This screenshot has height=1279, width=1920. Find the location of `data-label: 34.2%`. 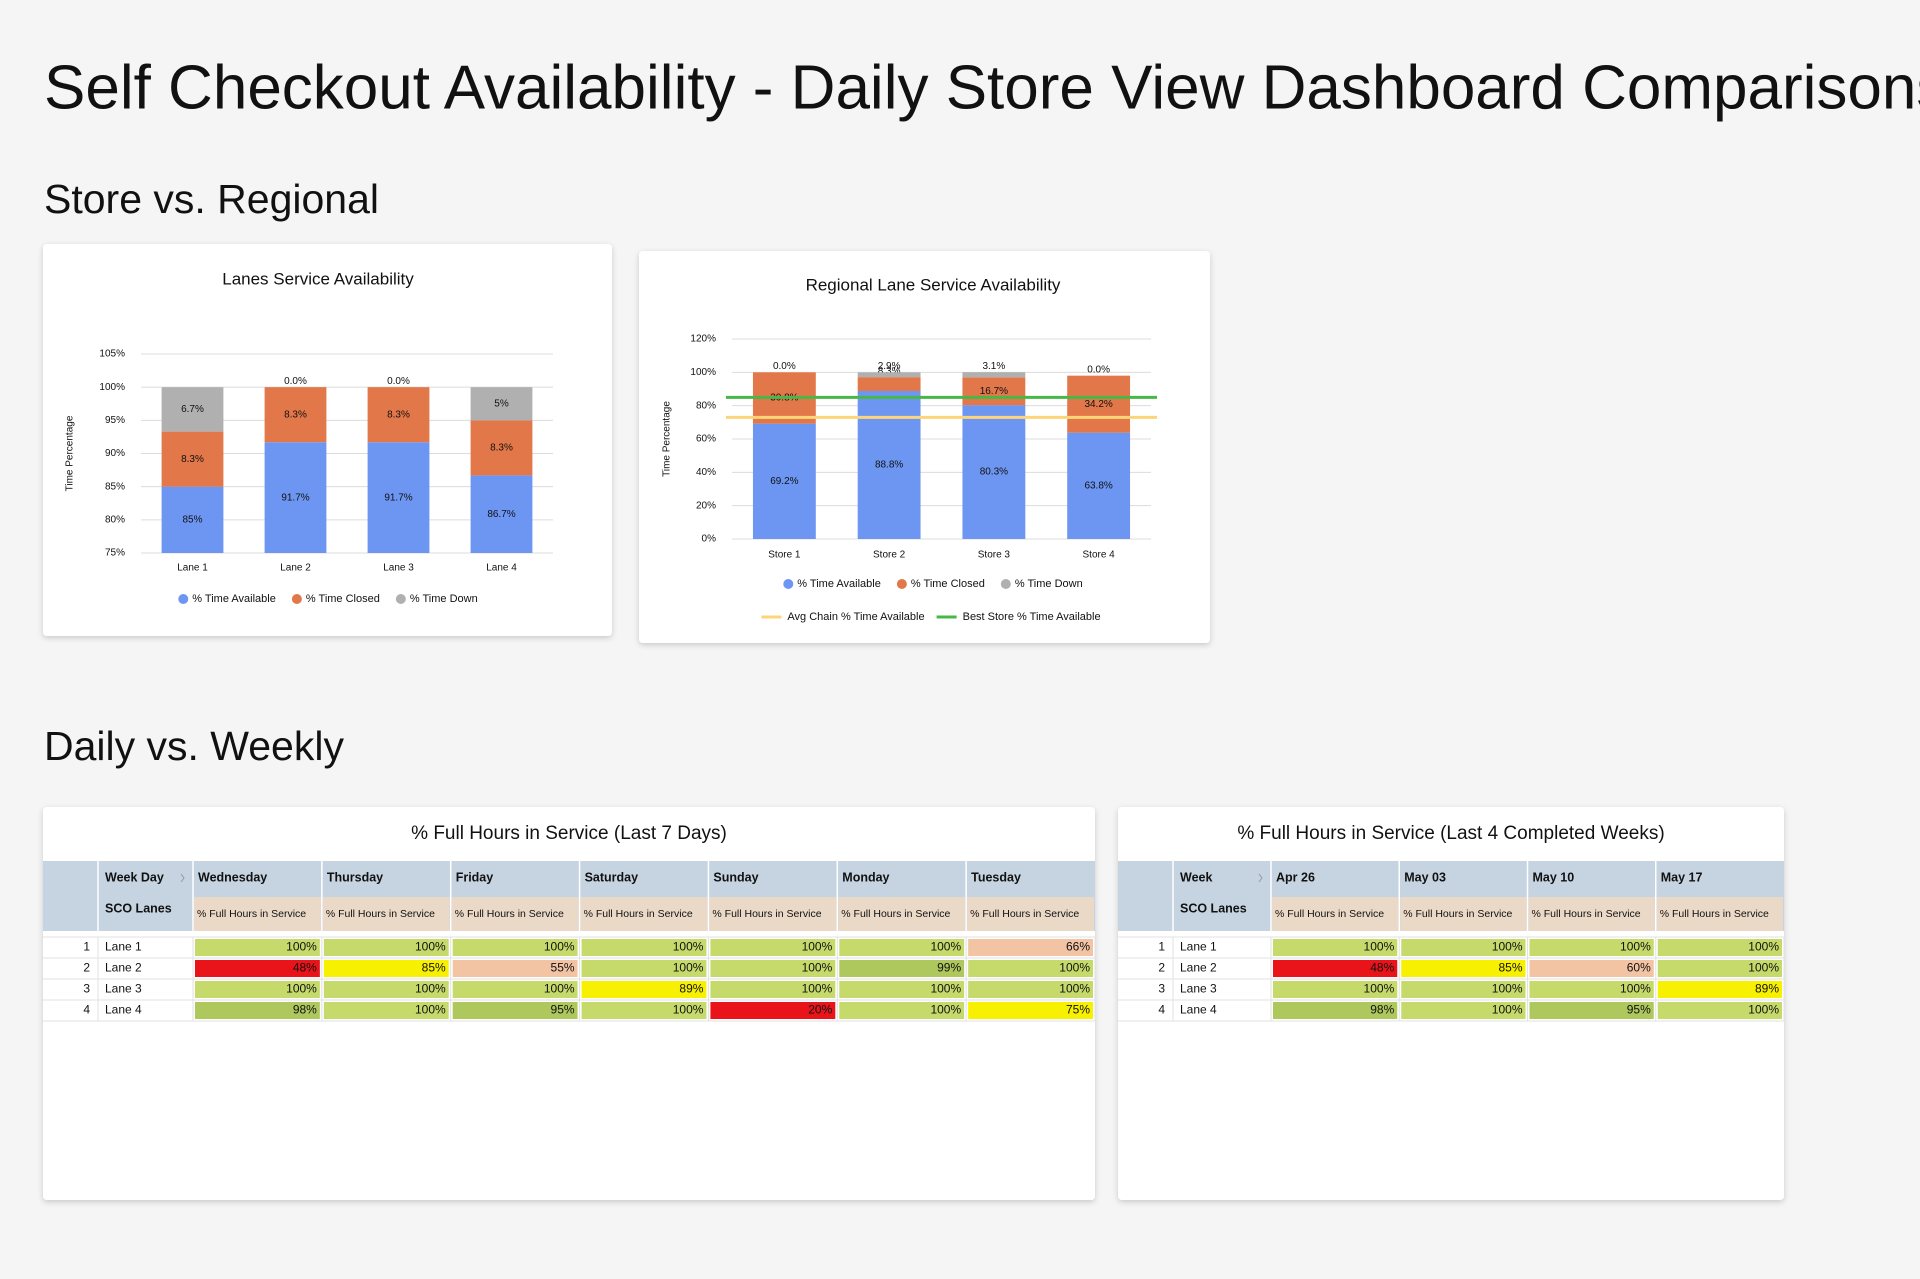

data-label: 34.2% is located at coordinates (1098, 404).